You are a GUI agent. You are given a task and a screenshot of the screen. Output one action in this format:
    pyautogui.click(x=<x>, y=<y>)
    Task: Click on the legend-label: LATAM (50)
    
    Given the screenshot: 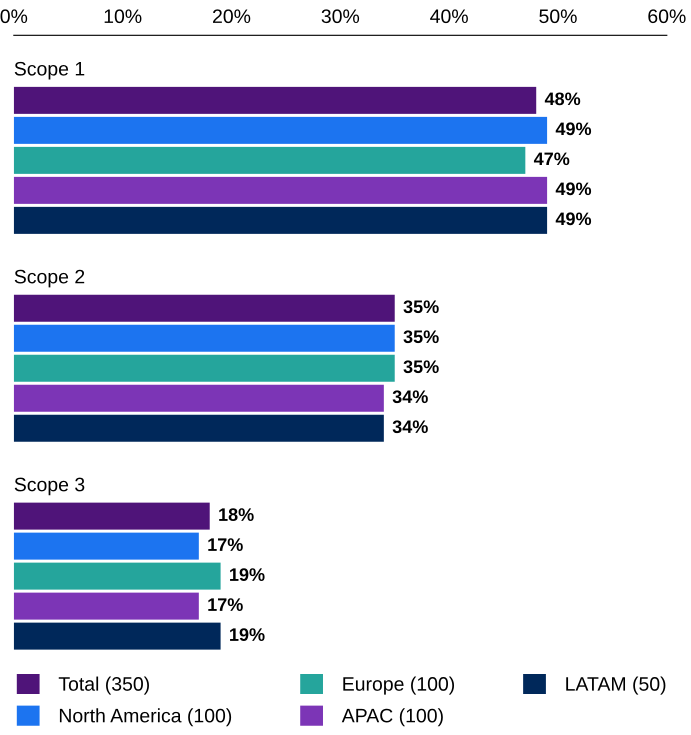 What is the action you would take?
    pyautogui.click(x=616, y=685)
    